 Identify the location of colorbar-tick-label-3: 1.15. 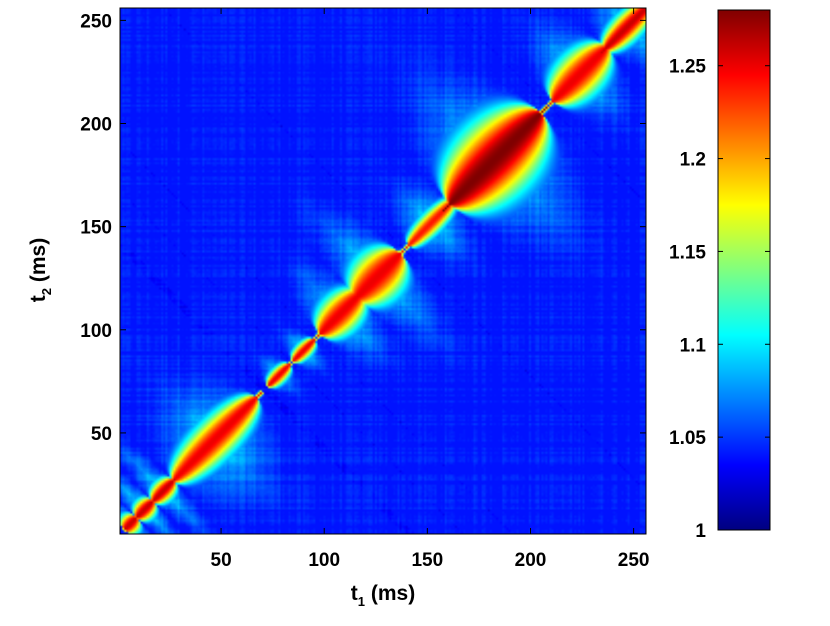
(687, 252).